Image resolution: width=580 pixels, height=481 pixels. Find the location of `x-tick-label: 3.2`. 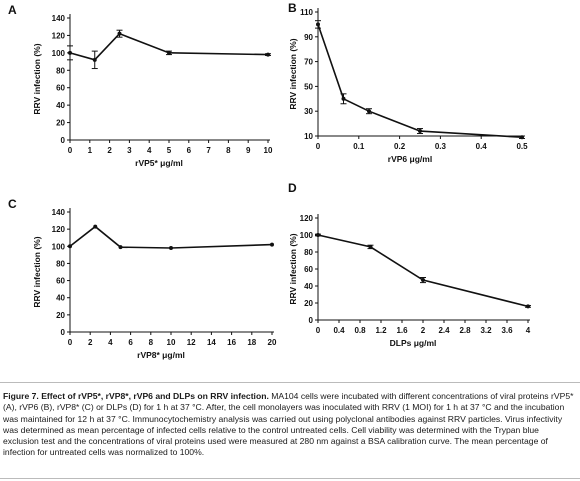

x-tick-label: 3.2 is located at coordinates (486, 330).